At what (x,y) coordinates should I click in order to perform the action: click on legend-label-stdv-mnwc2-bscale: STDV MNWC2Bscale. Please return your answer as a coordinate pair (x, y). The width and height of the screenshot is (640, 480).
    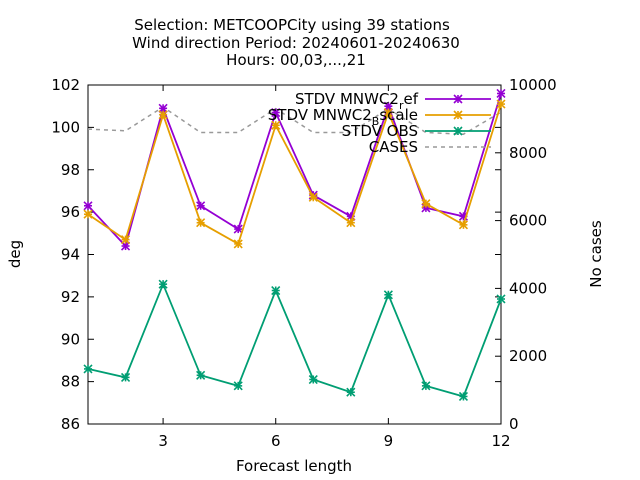
    Looking at the image, I should click on (343, 117).